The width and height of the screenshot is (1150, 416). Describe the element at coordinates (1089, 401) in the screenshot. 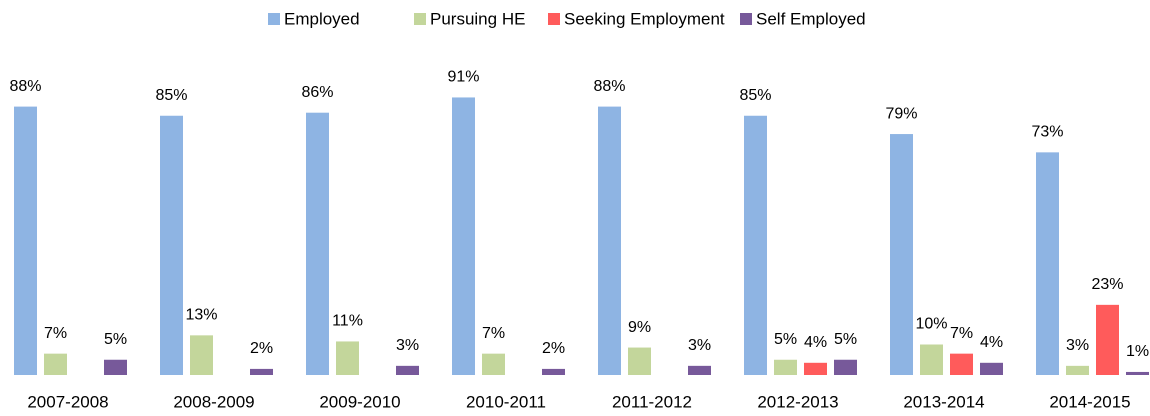

I see `x-tick-label: 2014-2015` at that location.